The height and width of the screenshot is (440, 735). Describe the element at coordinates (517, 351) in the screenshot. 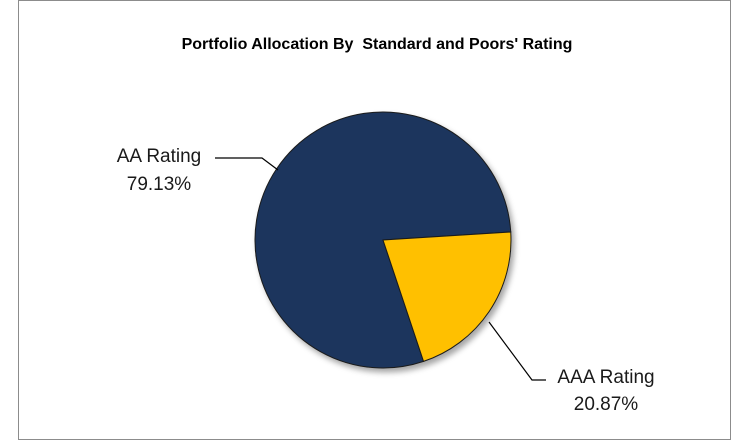

I see `leader-line-aaa` at that location.